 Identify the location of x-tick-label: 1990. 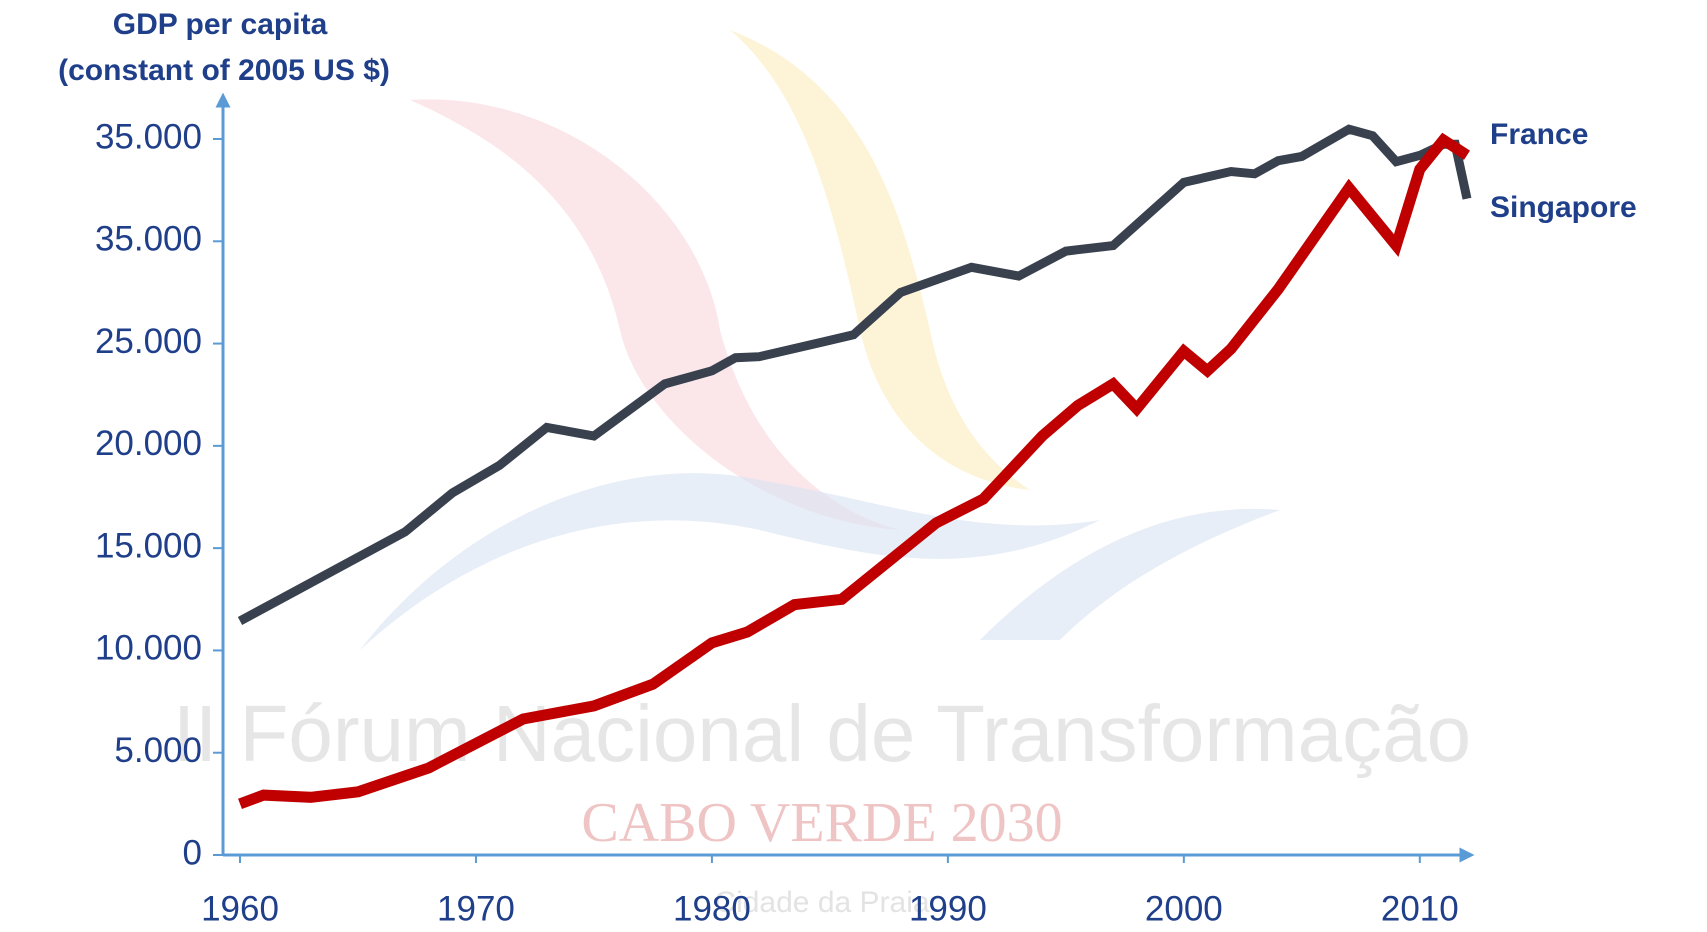
(948, 908).